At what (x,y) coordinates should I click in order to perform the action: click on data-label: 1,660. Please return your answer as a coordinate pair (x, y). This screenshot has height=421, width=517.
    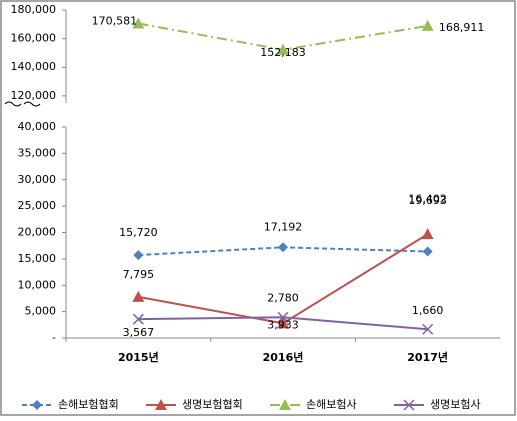
    Looking at the image, I should click on (428, 310).